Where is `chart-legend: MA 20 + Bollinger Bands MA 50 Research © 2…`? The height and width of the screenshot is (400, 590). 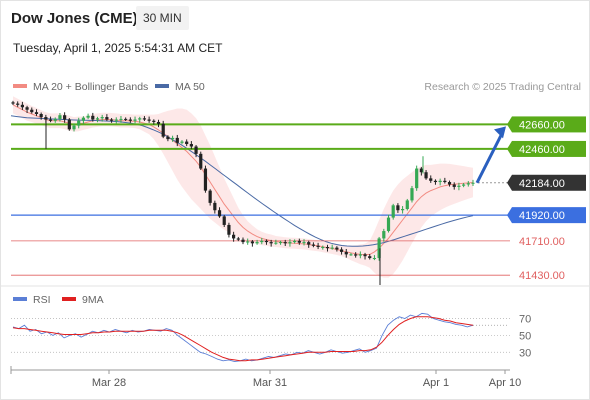 chart-legend: MA 20 + Bollinger Bands MA 50 Research © 2… is located at coordinates (297, 87).